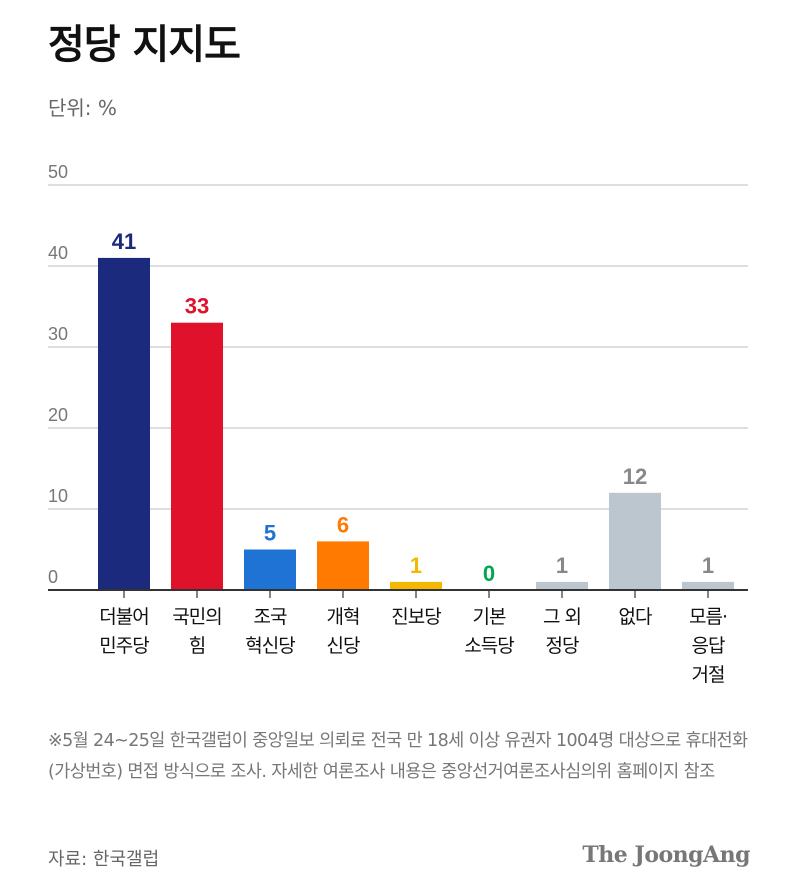 The width and height of the screenshot is (800, 875). What do you see at coordinates (58, 172) in the screenshot?
I see `y-tick-label: 50` at bounding box center [58, 172].